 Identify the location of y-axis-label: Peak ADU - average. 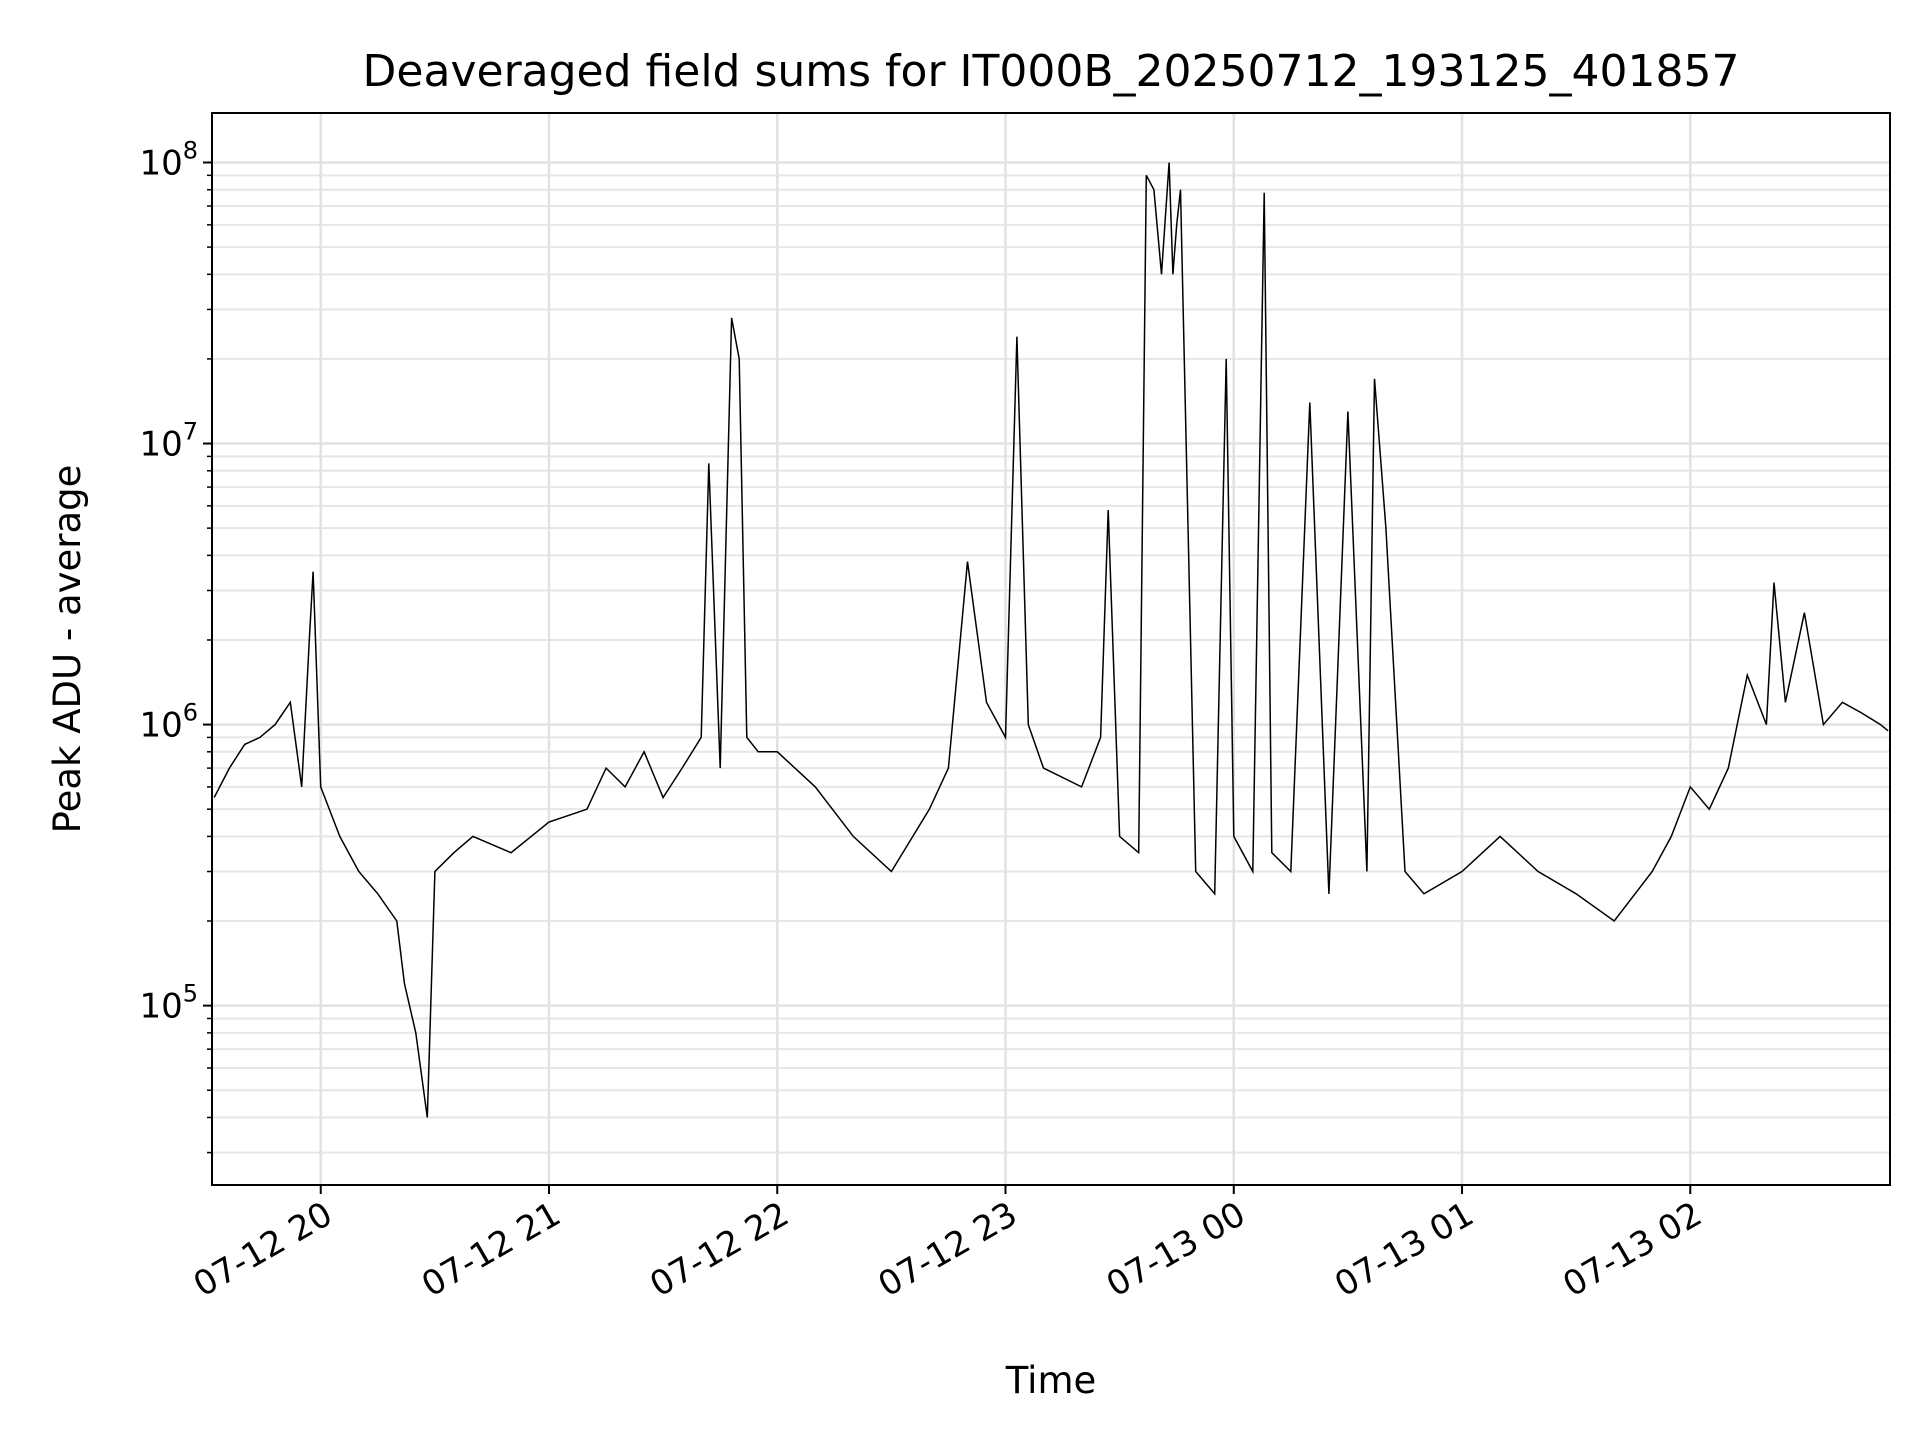
(67, 649).